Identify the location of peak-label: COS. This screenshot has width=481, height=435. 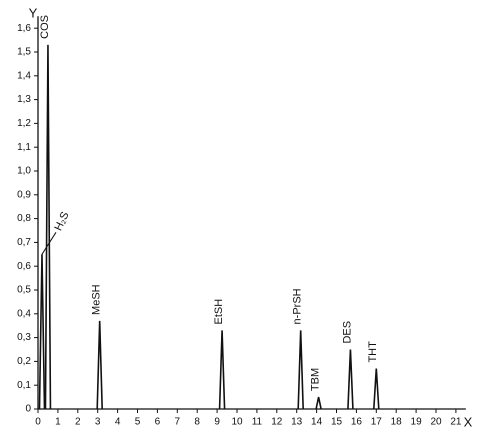
(45, 27).